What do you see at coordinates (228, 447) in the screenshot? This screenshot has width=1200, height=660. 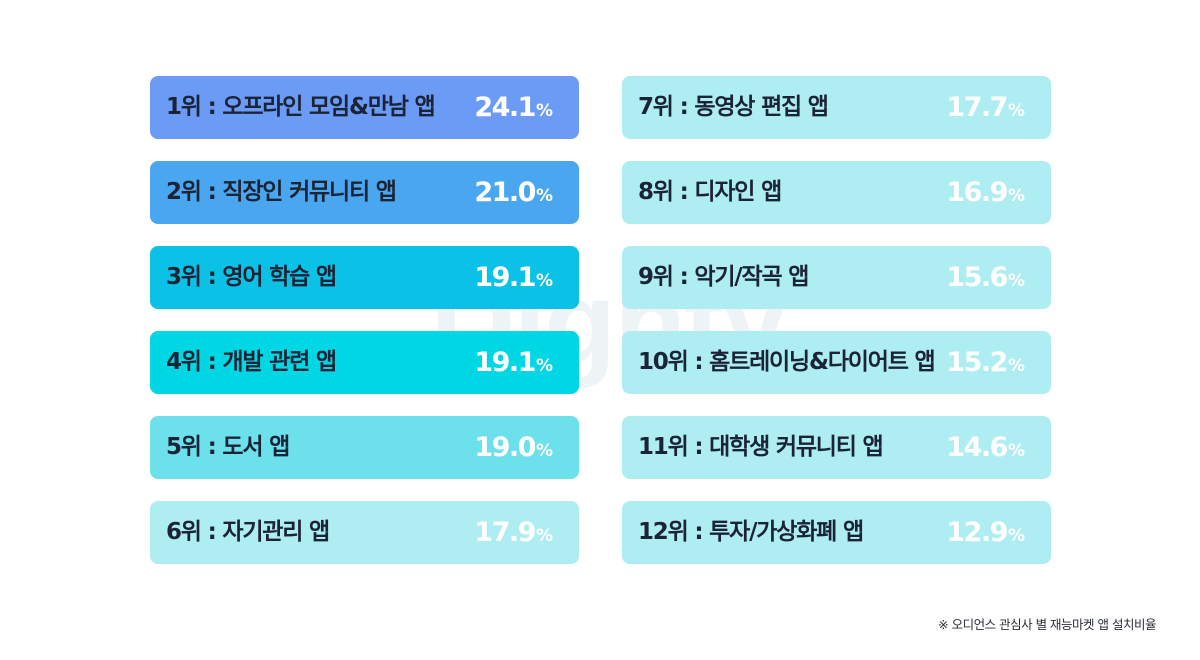 I see `rank-label: 5위 : 도서 앱` at bounding box center [228, 447].